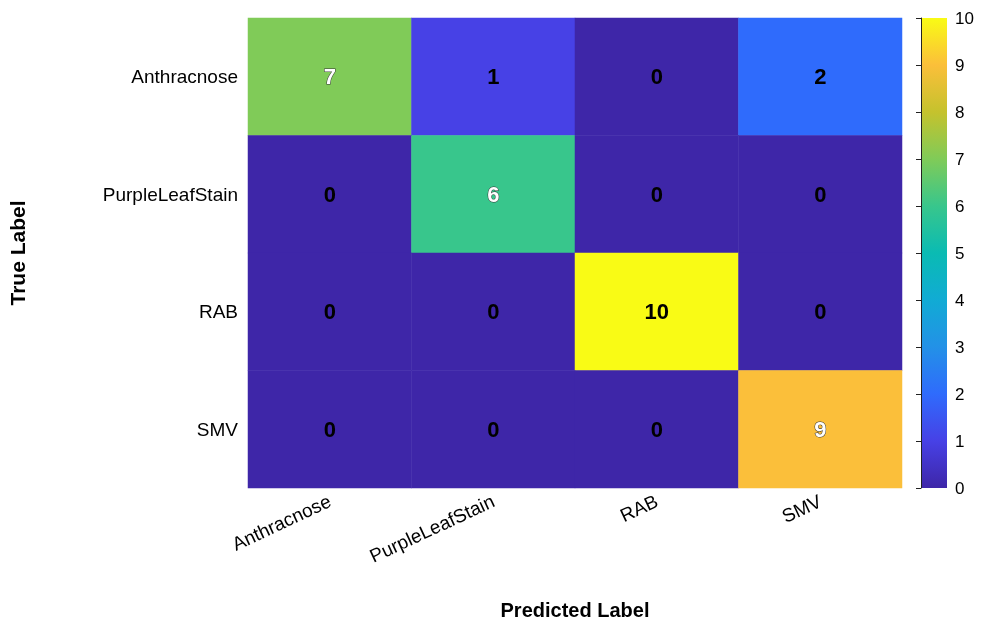 The image size is (1001, 622). I want to click on y-tick-label: RAB, so click(218, 312).